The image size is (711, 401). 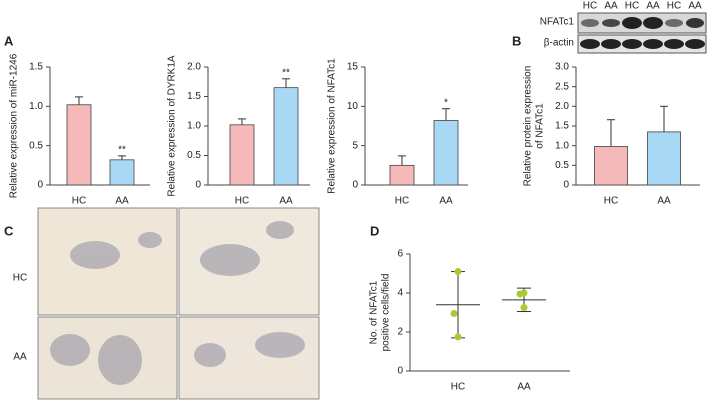 What do you see at coordinates (353, 106) in the screenshot?
I see `y-tick-label: 10` at bounding box center [353, 106].